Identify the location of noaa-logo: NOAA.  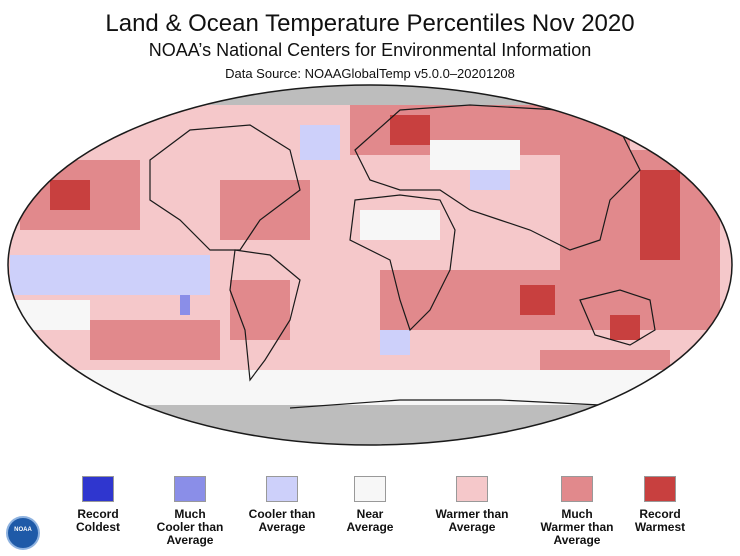
(23, 533).